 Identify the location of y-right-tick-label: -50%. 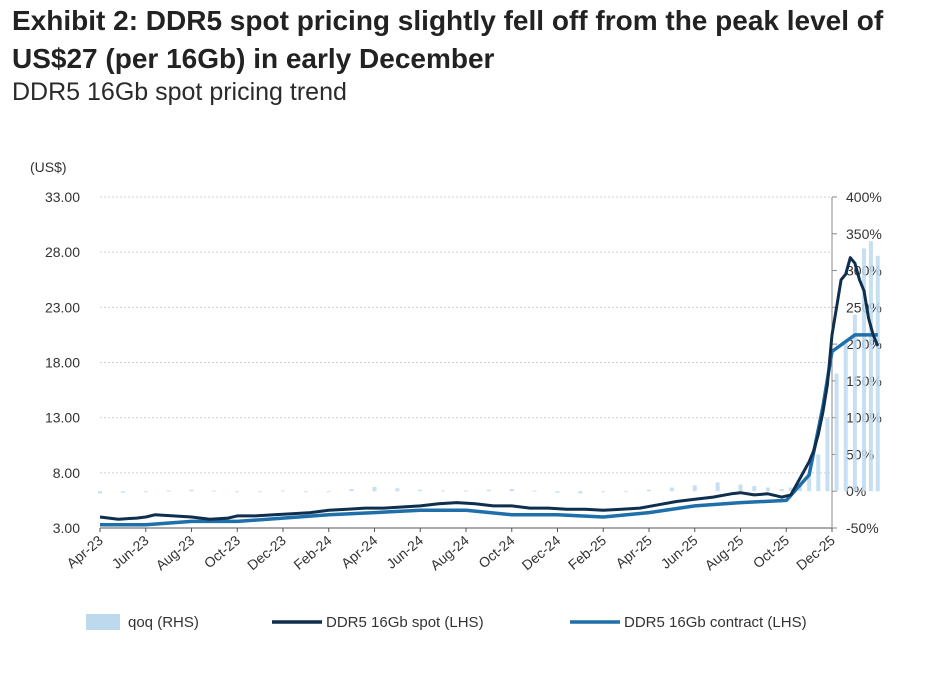
(862, 528).